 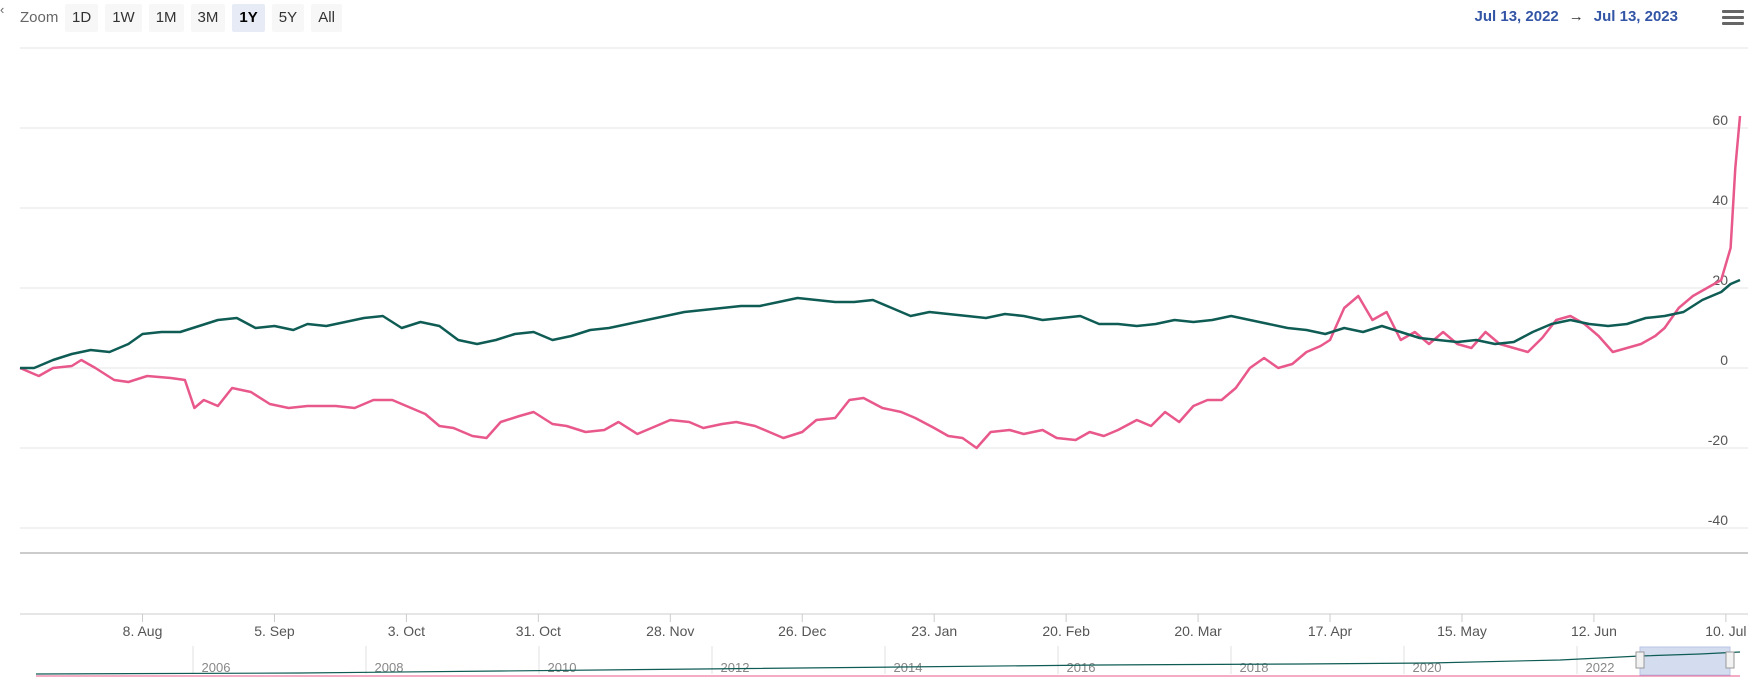 What do you see at coordinates (1066, 631) in the screenshot?
I see `x-tick-label: 20. Feb` at bounding box center [1066, 631].